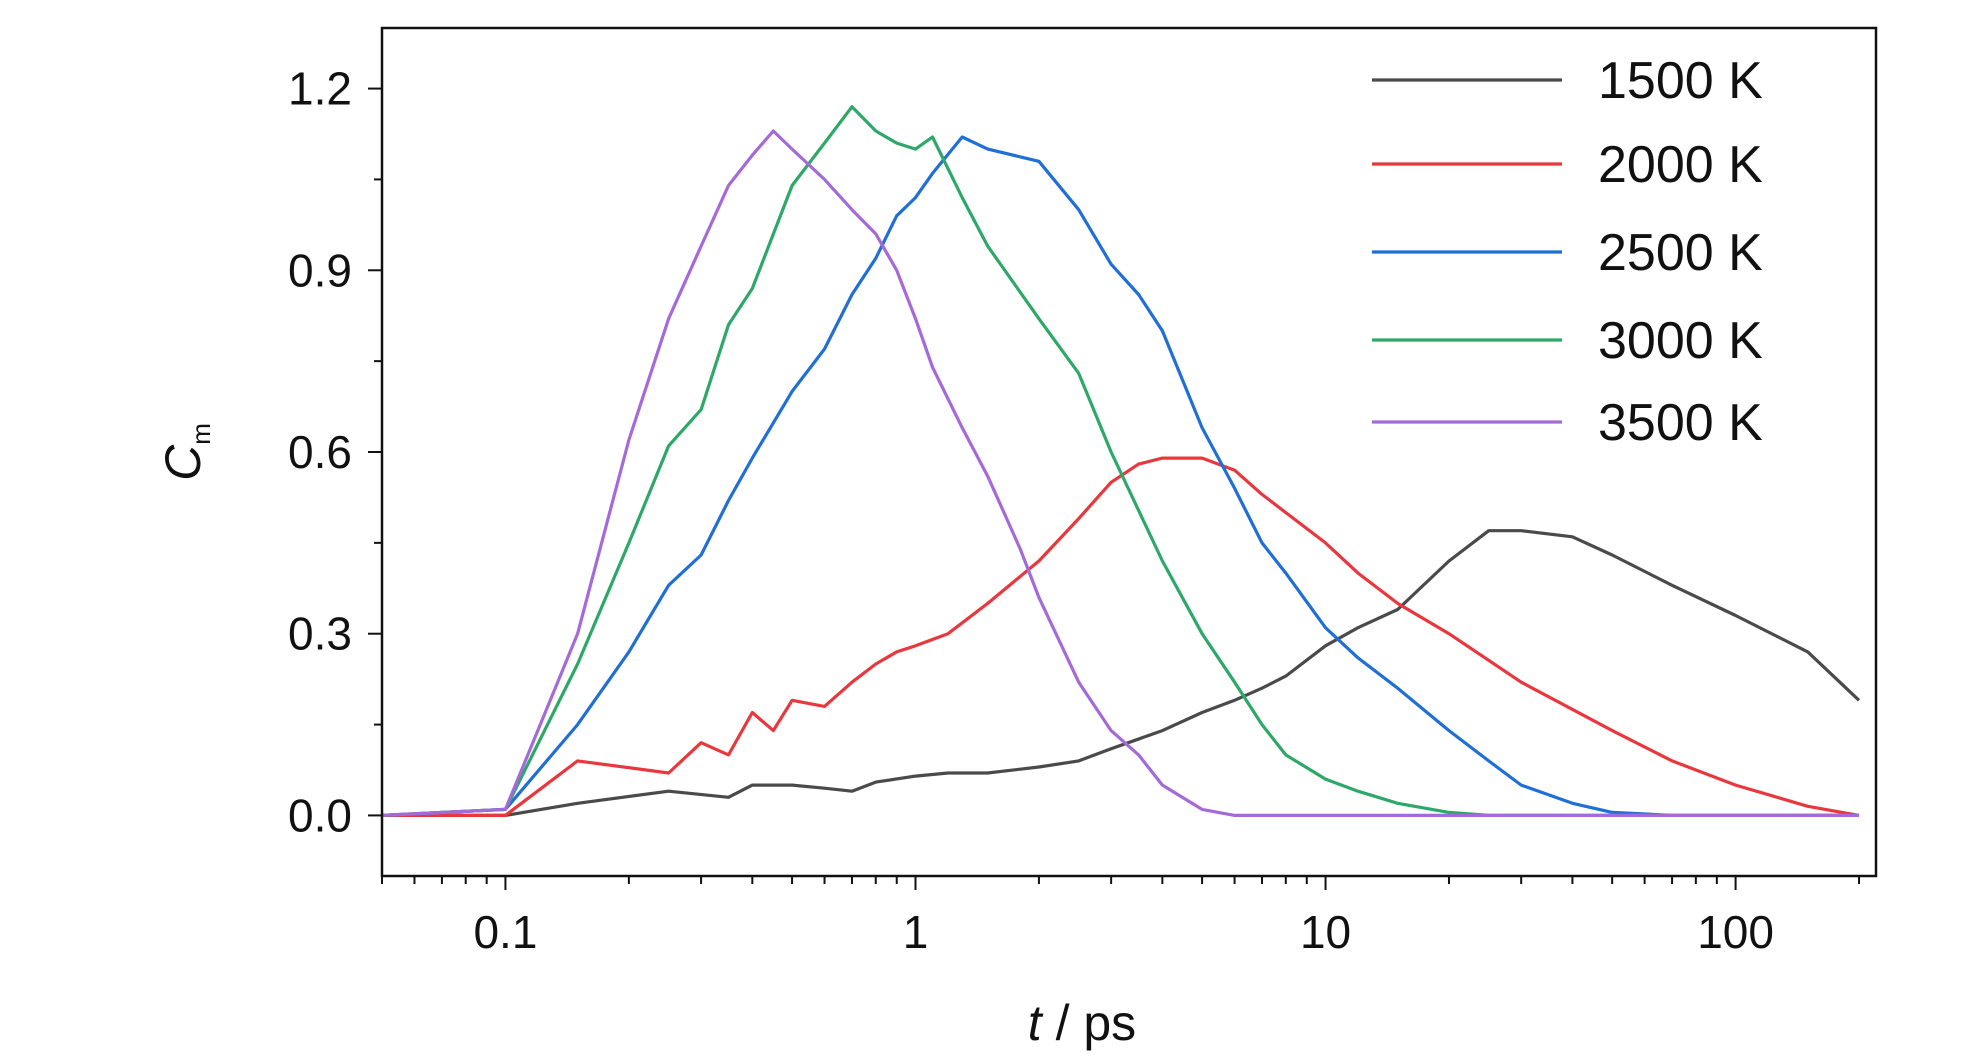  Describe the element at coordinates (1680, 423) in the screenshot. I see `legend-label-5: 3500 K` at that location.